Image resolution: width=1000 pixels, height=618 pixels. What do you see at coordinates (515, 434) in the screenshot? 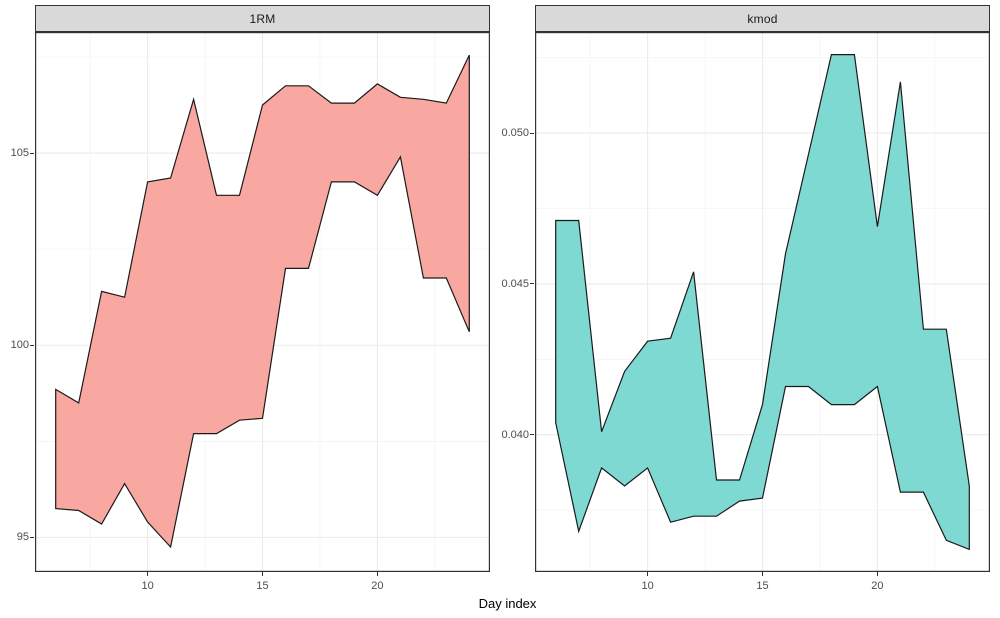
I see `y-tick-label: 0.040` at bounding box center [515, 434].